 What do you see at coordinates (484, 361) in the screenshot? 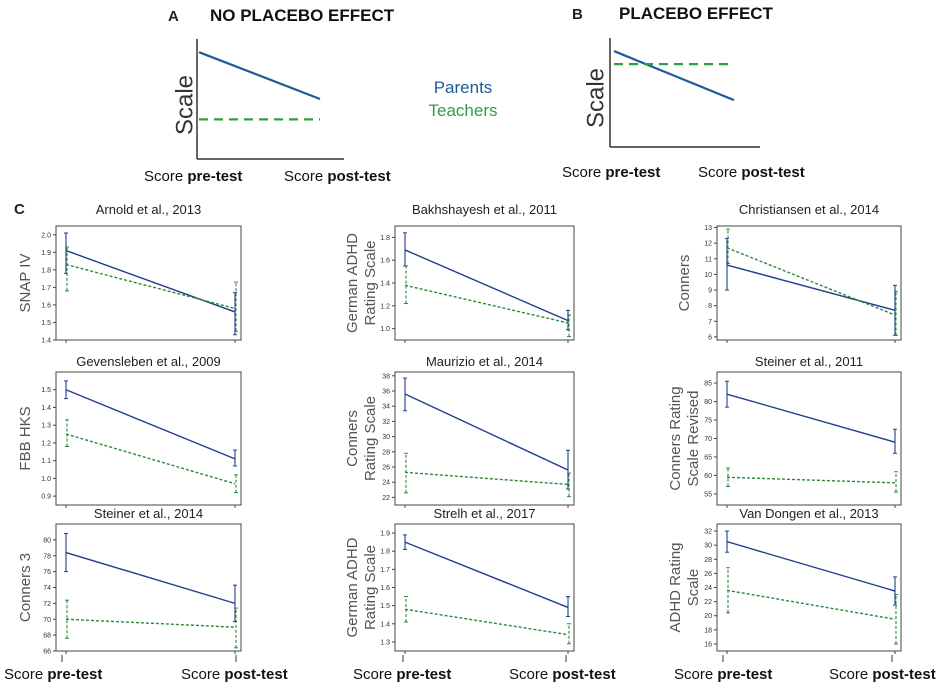
I see `chart-title: Maurizio et al., 2014` at bounding box center [484, 361].